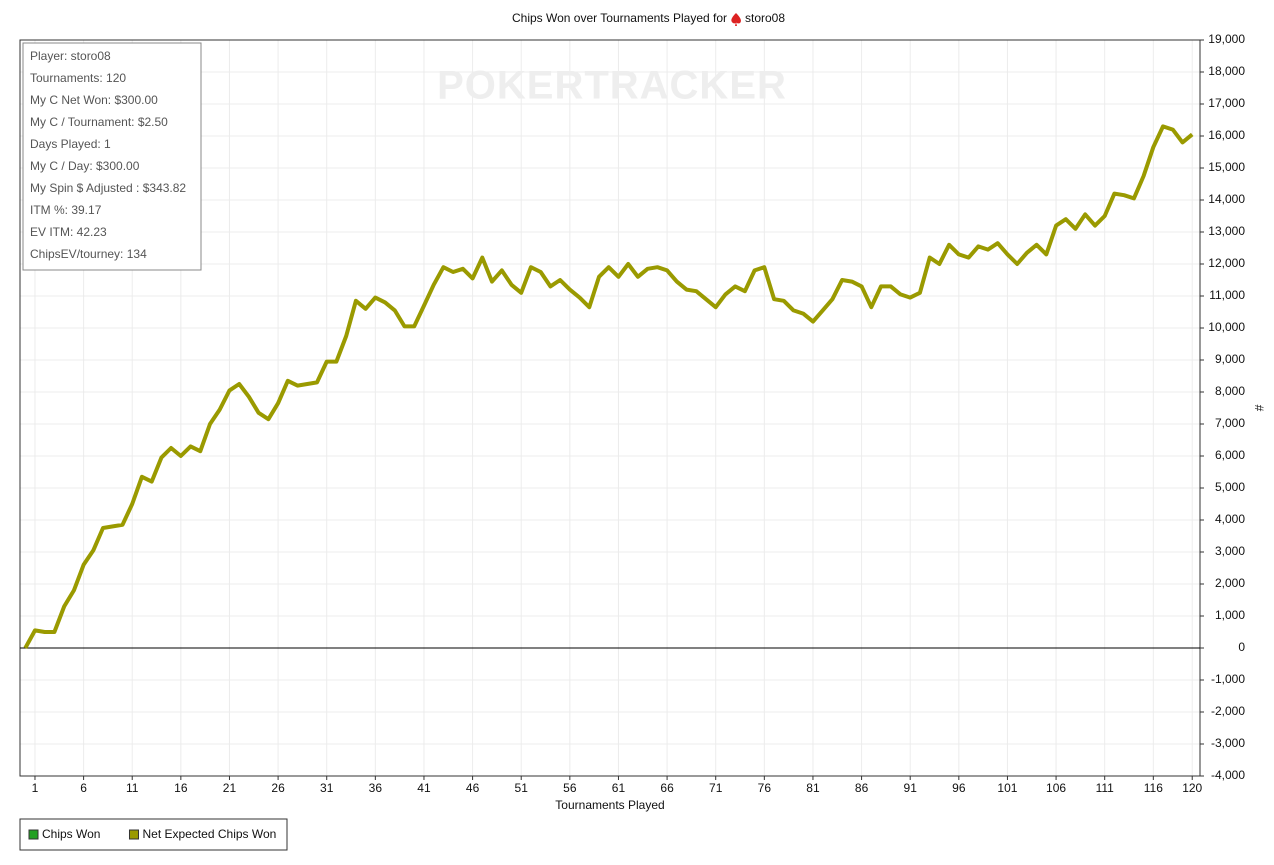 The image size is (1274, 865). What do you see at coordinates (66, 210) in the screenshot?
I see `info-line: ITM %: 39.17` at bounding box center [66, 210].